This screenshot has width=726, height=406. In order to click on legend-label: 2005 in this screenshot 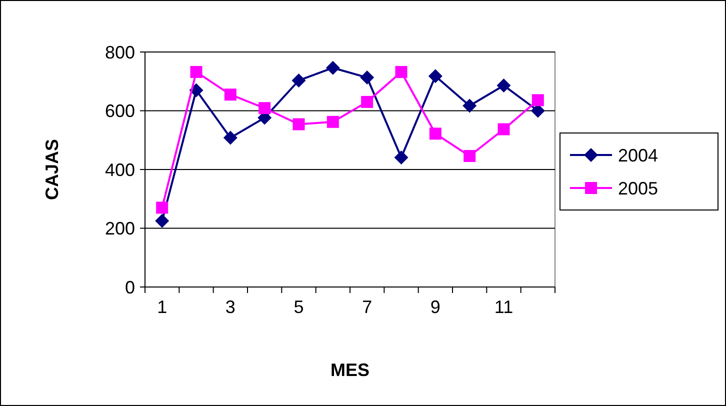, I will do `click(638, 188)`.